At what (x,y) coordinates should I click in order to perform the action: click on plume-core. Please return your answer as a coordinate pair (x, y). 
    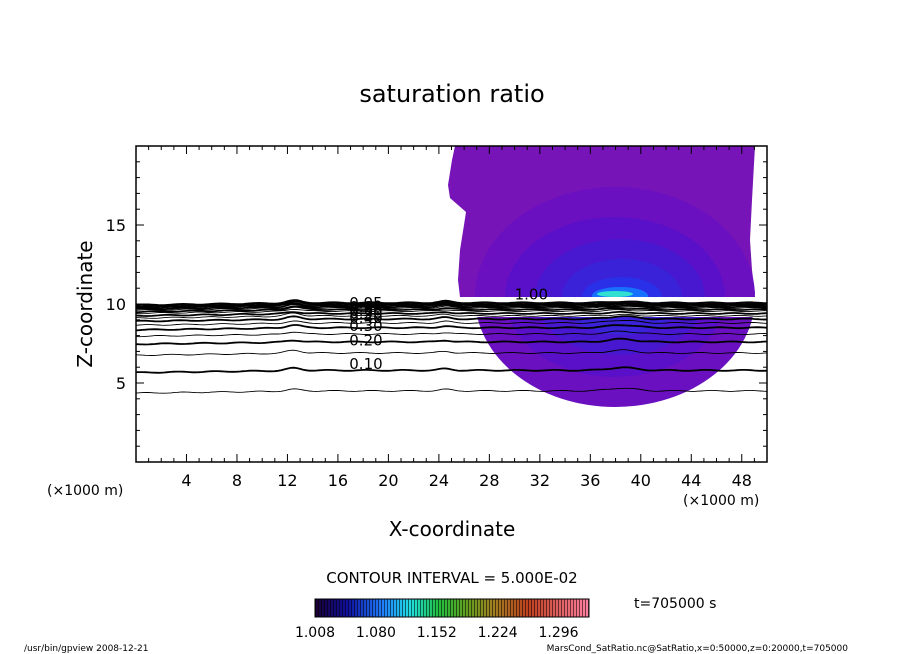
    Looking at the image, I should click on (615, 294).